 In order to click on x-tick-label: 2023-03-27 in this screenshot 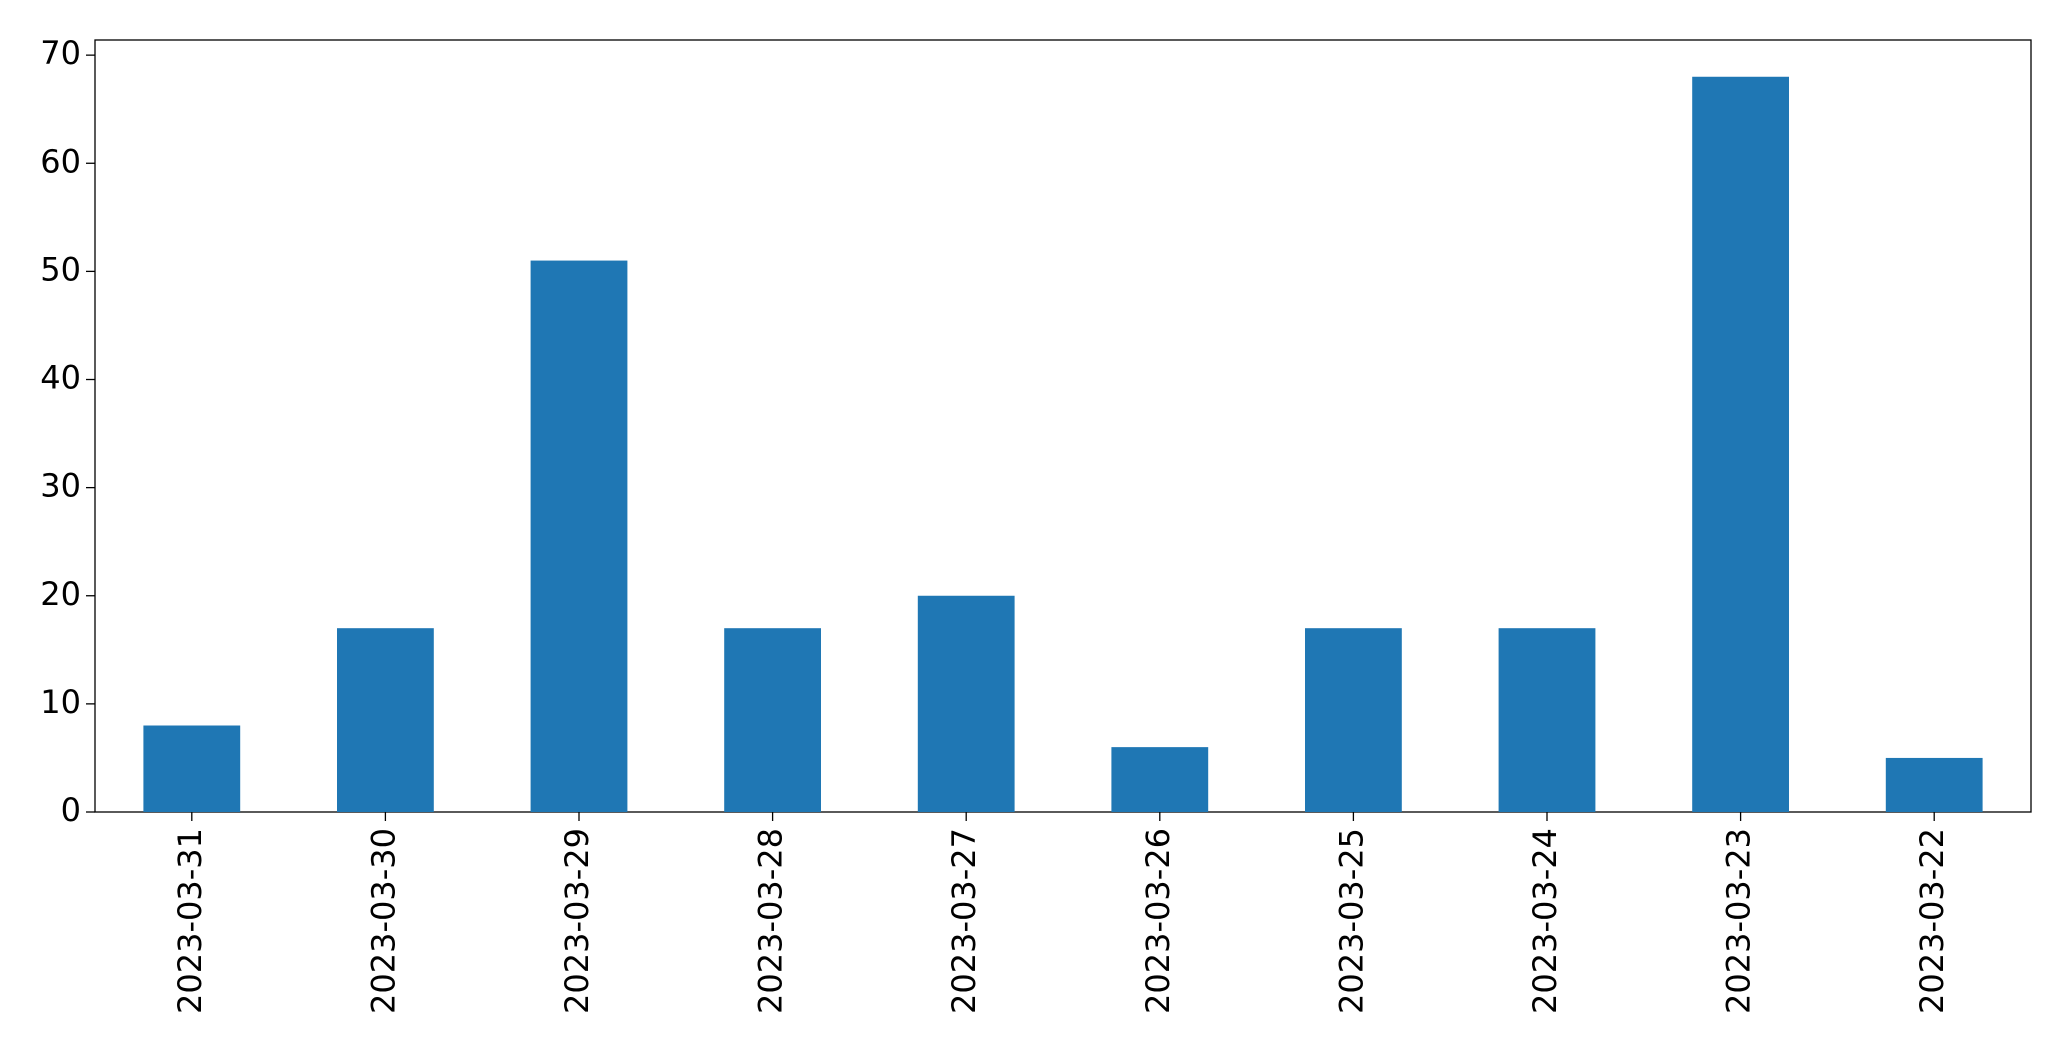, I will do `click(964, 921)`.